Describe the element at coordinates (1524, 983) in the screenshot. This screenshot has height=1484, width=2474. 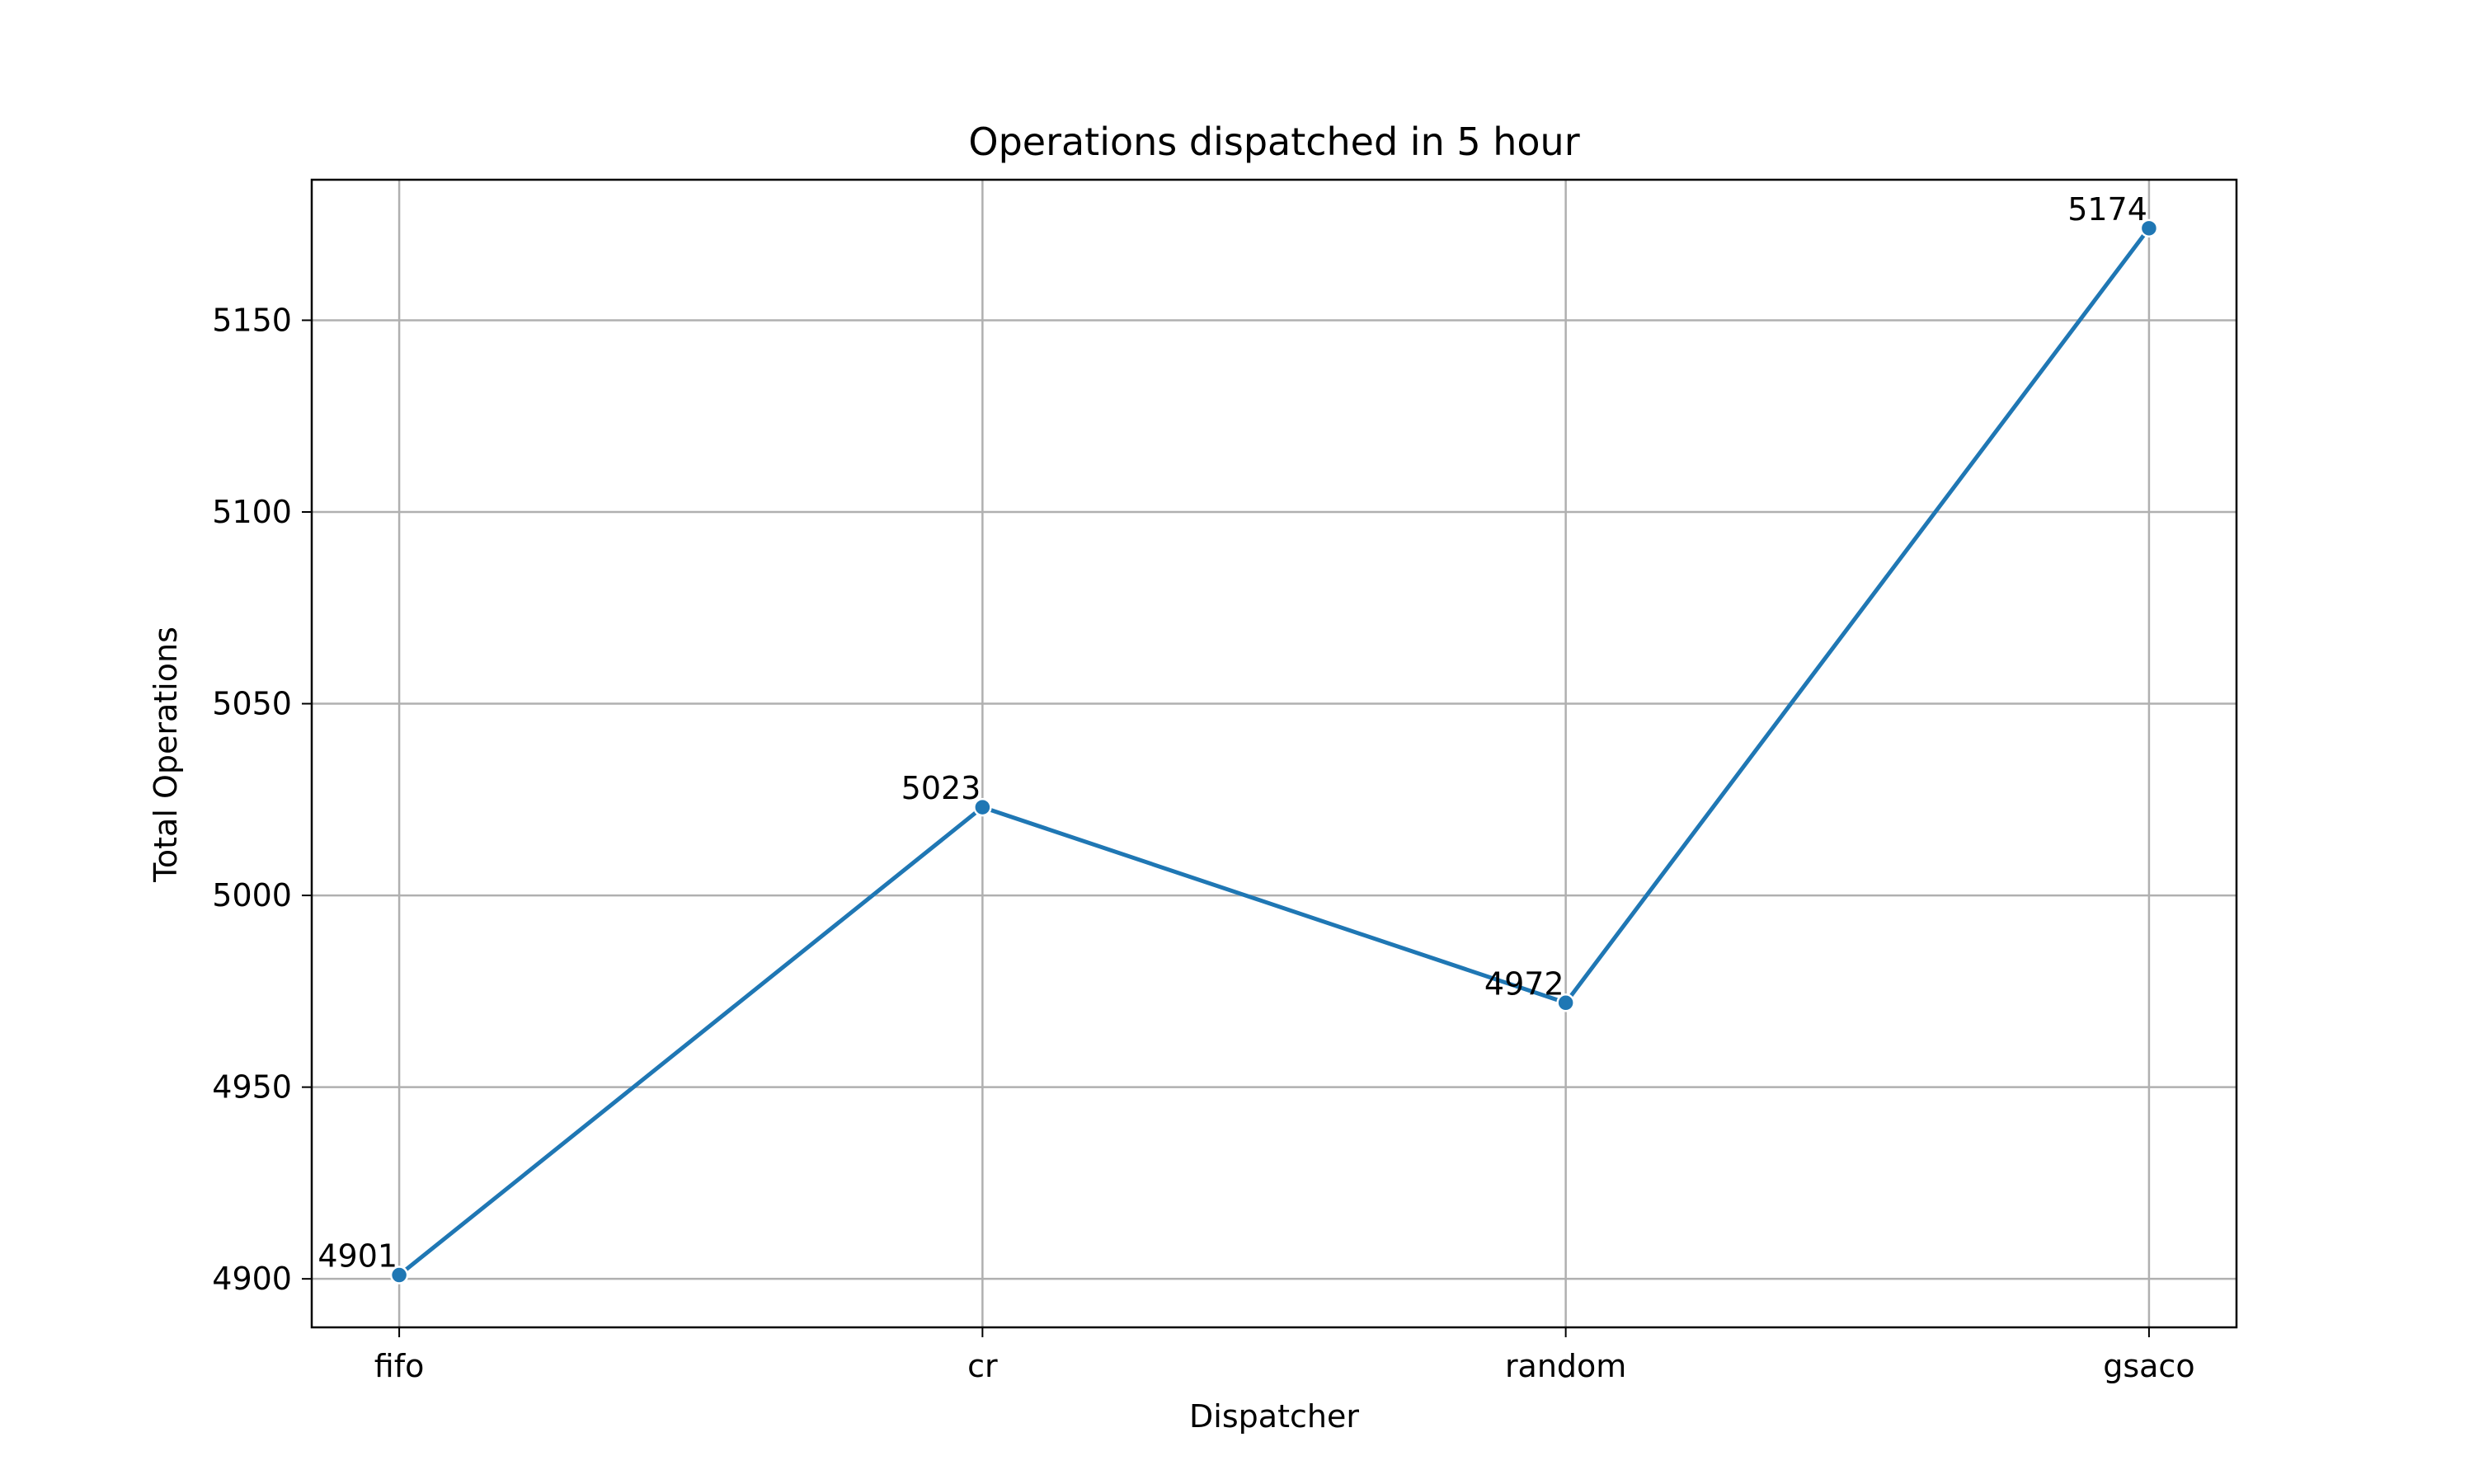
I see `data-label: 4972` at that location.